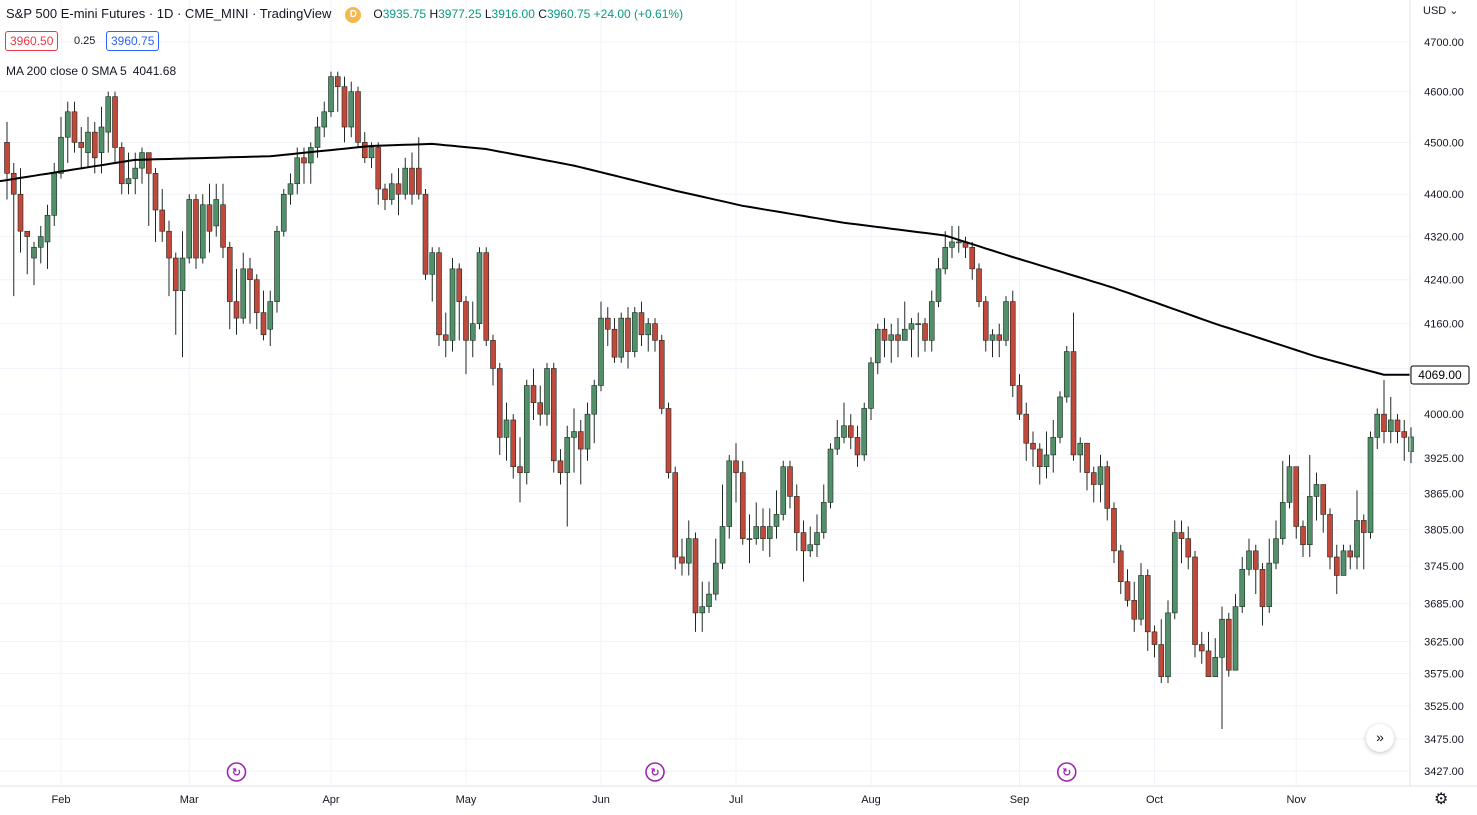 This screenshot has height=815, width=1477. What do you see at coordinates (1444, 604) in the screenshot?
I see `price-tick-label: 3685.00` at bounding box center [1444, 604].